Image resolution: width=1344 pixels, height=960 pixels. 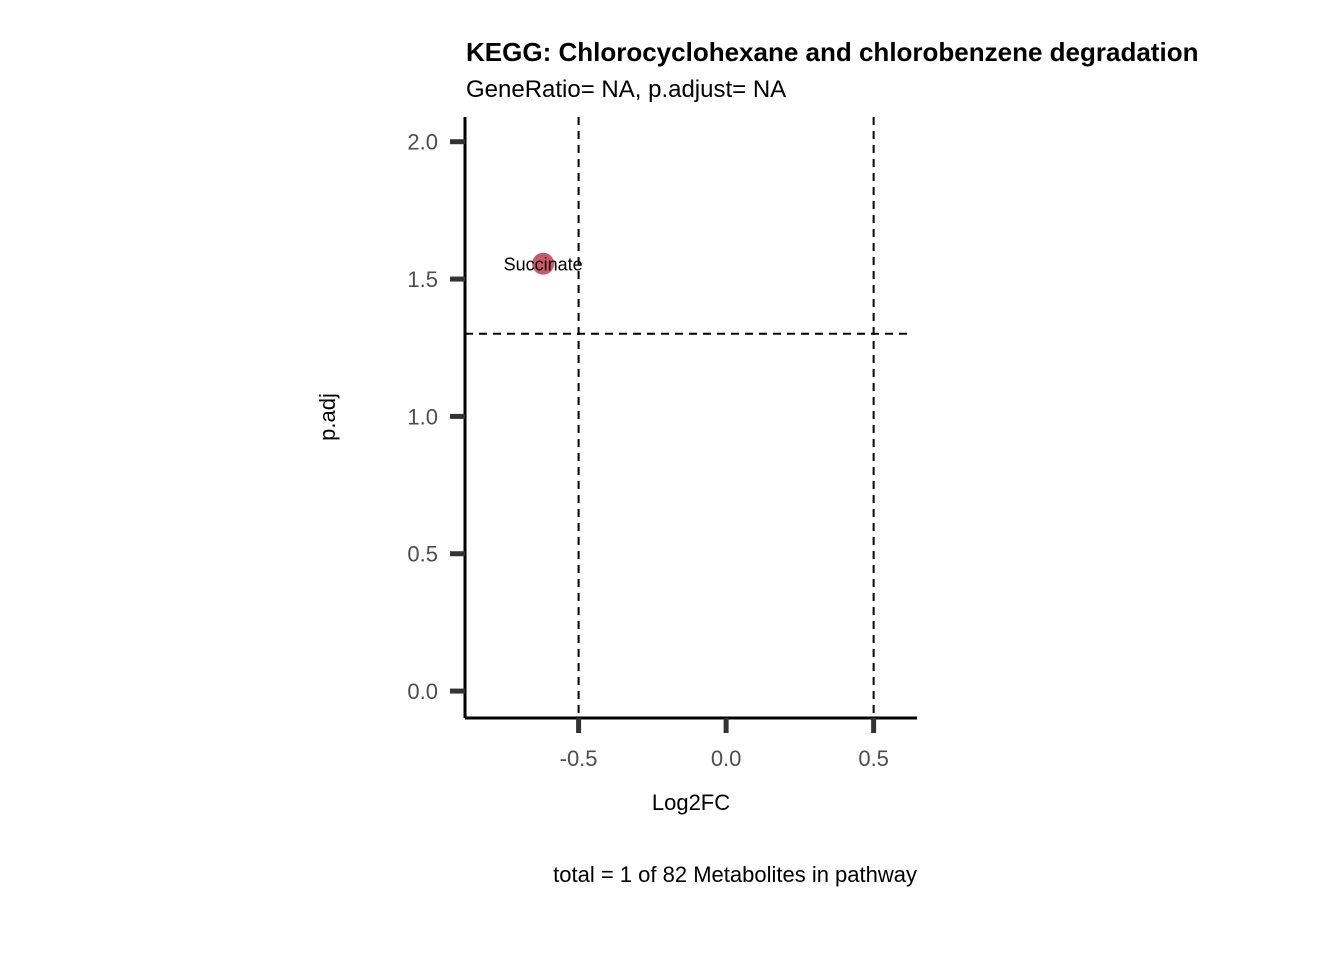 I want to click on y-tick-label: 0.0, so click(x=422, y=691).